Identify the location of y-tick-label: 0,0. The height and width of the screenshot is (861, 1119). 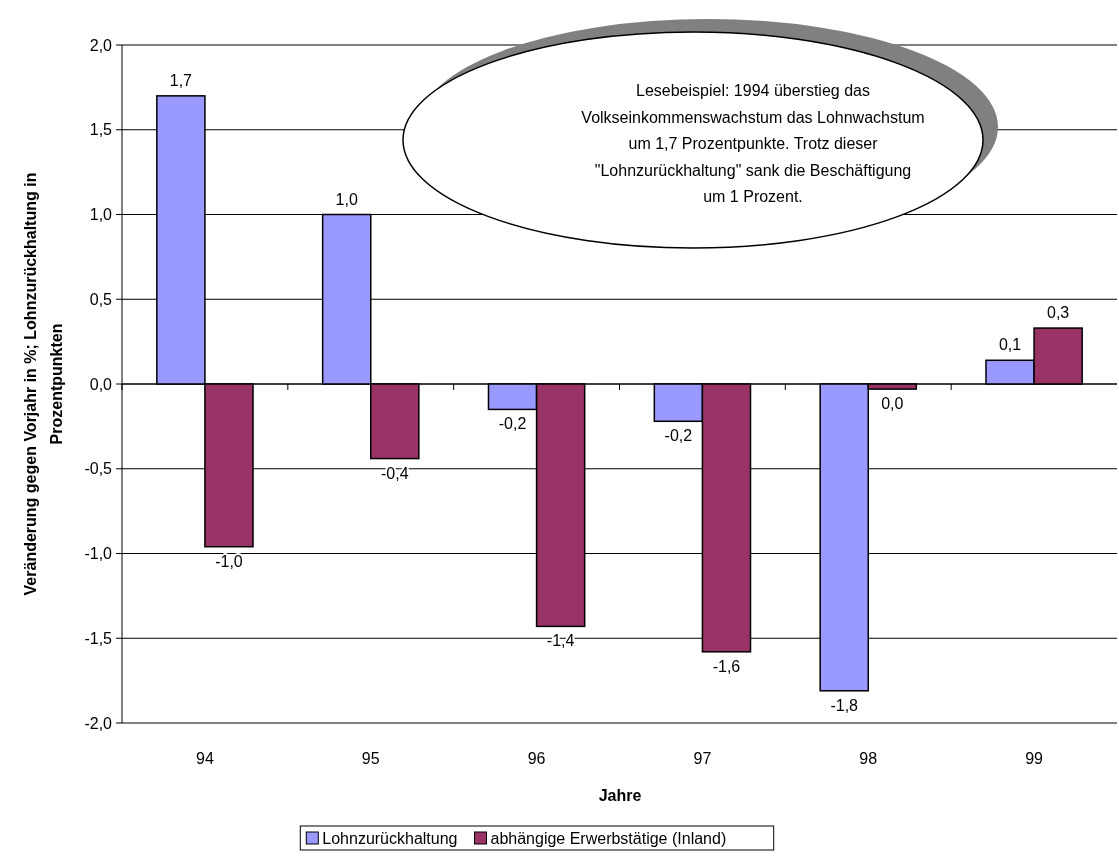
(101, 384).